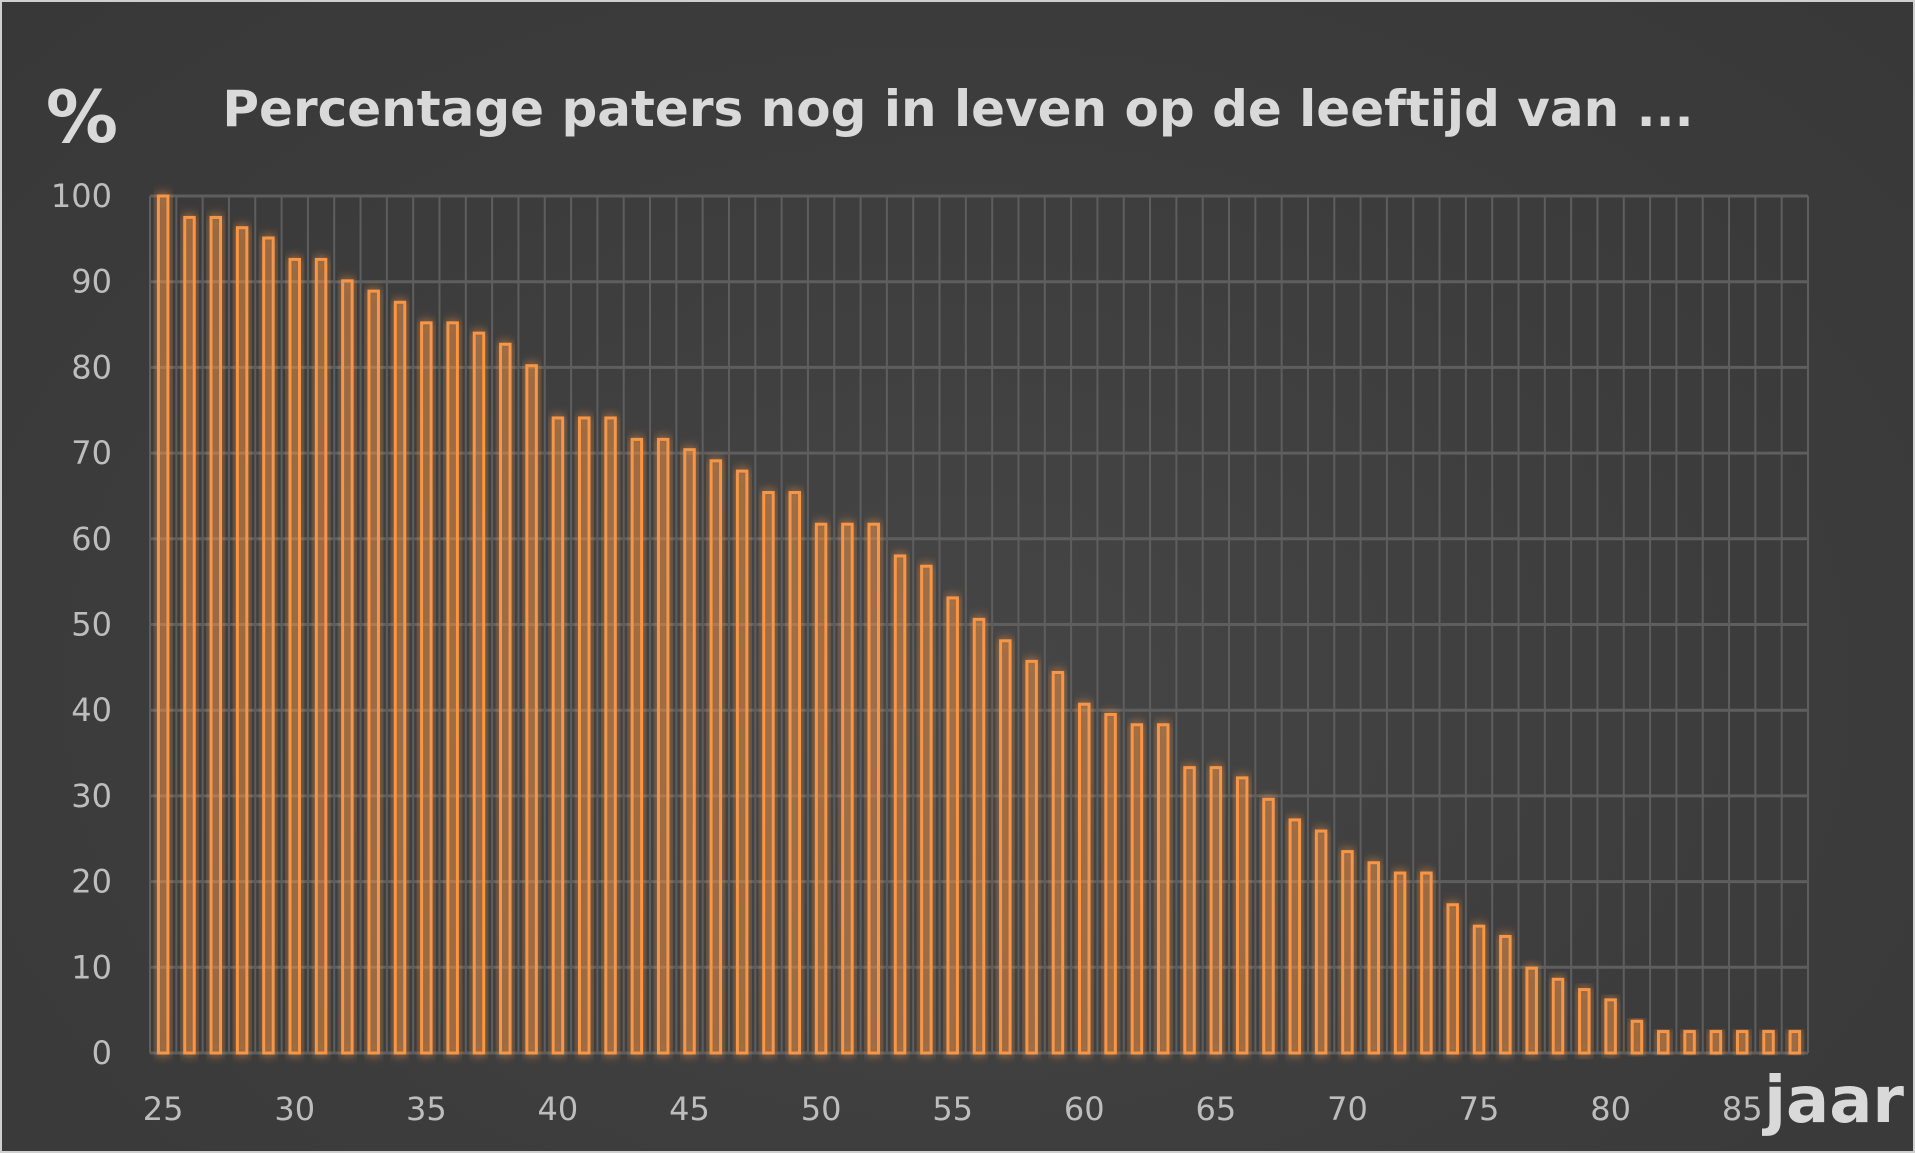 This screenshot has height=1153, width=1915. What do you see at coordinates (294, 1109) in the screenshot?
I see `x-tick-label: 30` at bounding box center [294, 1109].